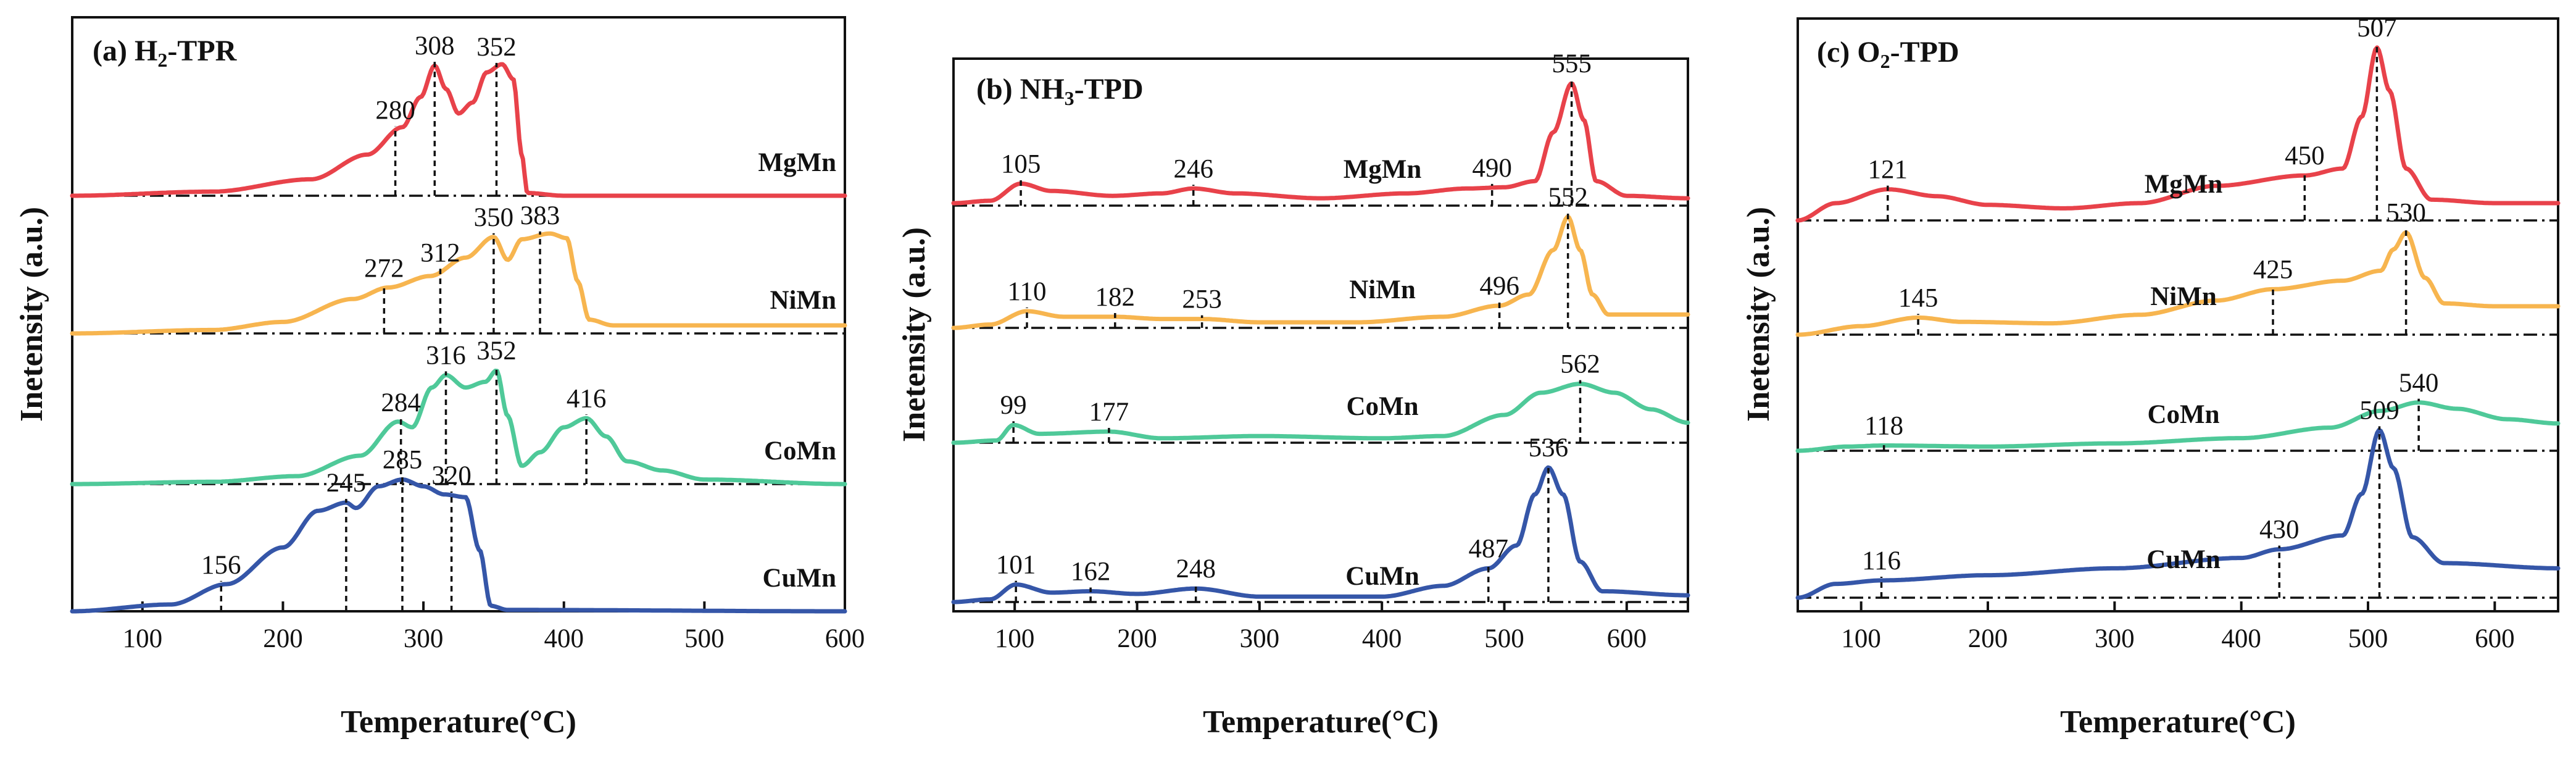 The height and width of the screenshot is (757, 2576). I want to click on panel-a-x-ticks: 100 200 300 400 500 600, so click(494, 627).